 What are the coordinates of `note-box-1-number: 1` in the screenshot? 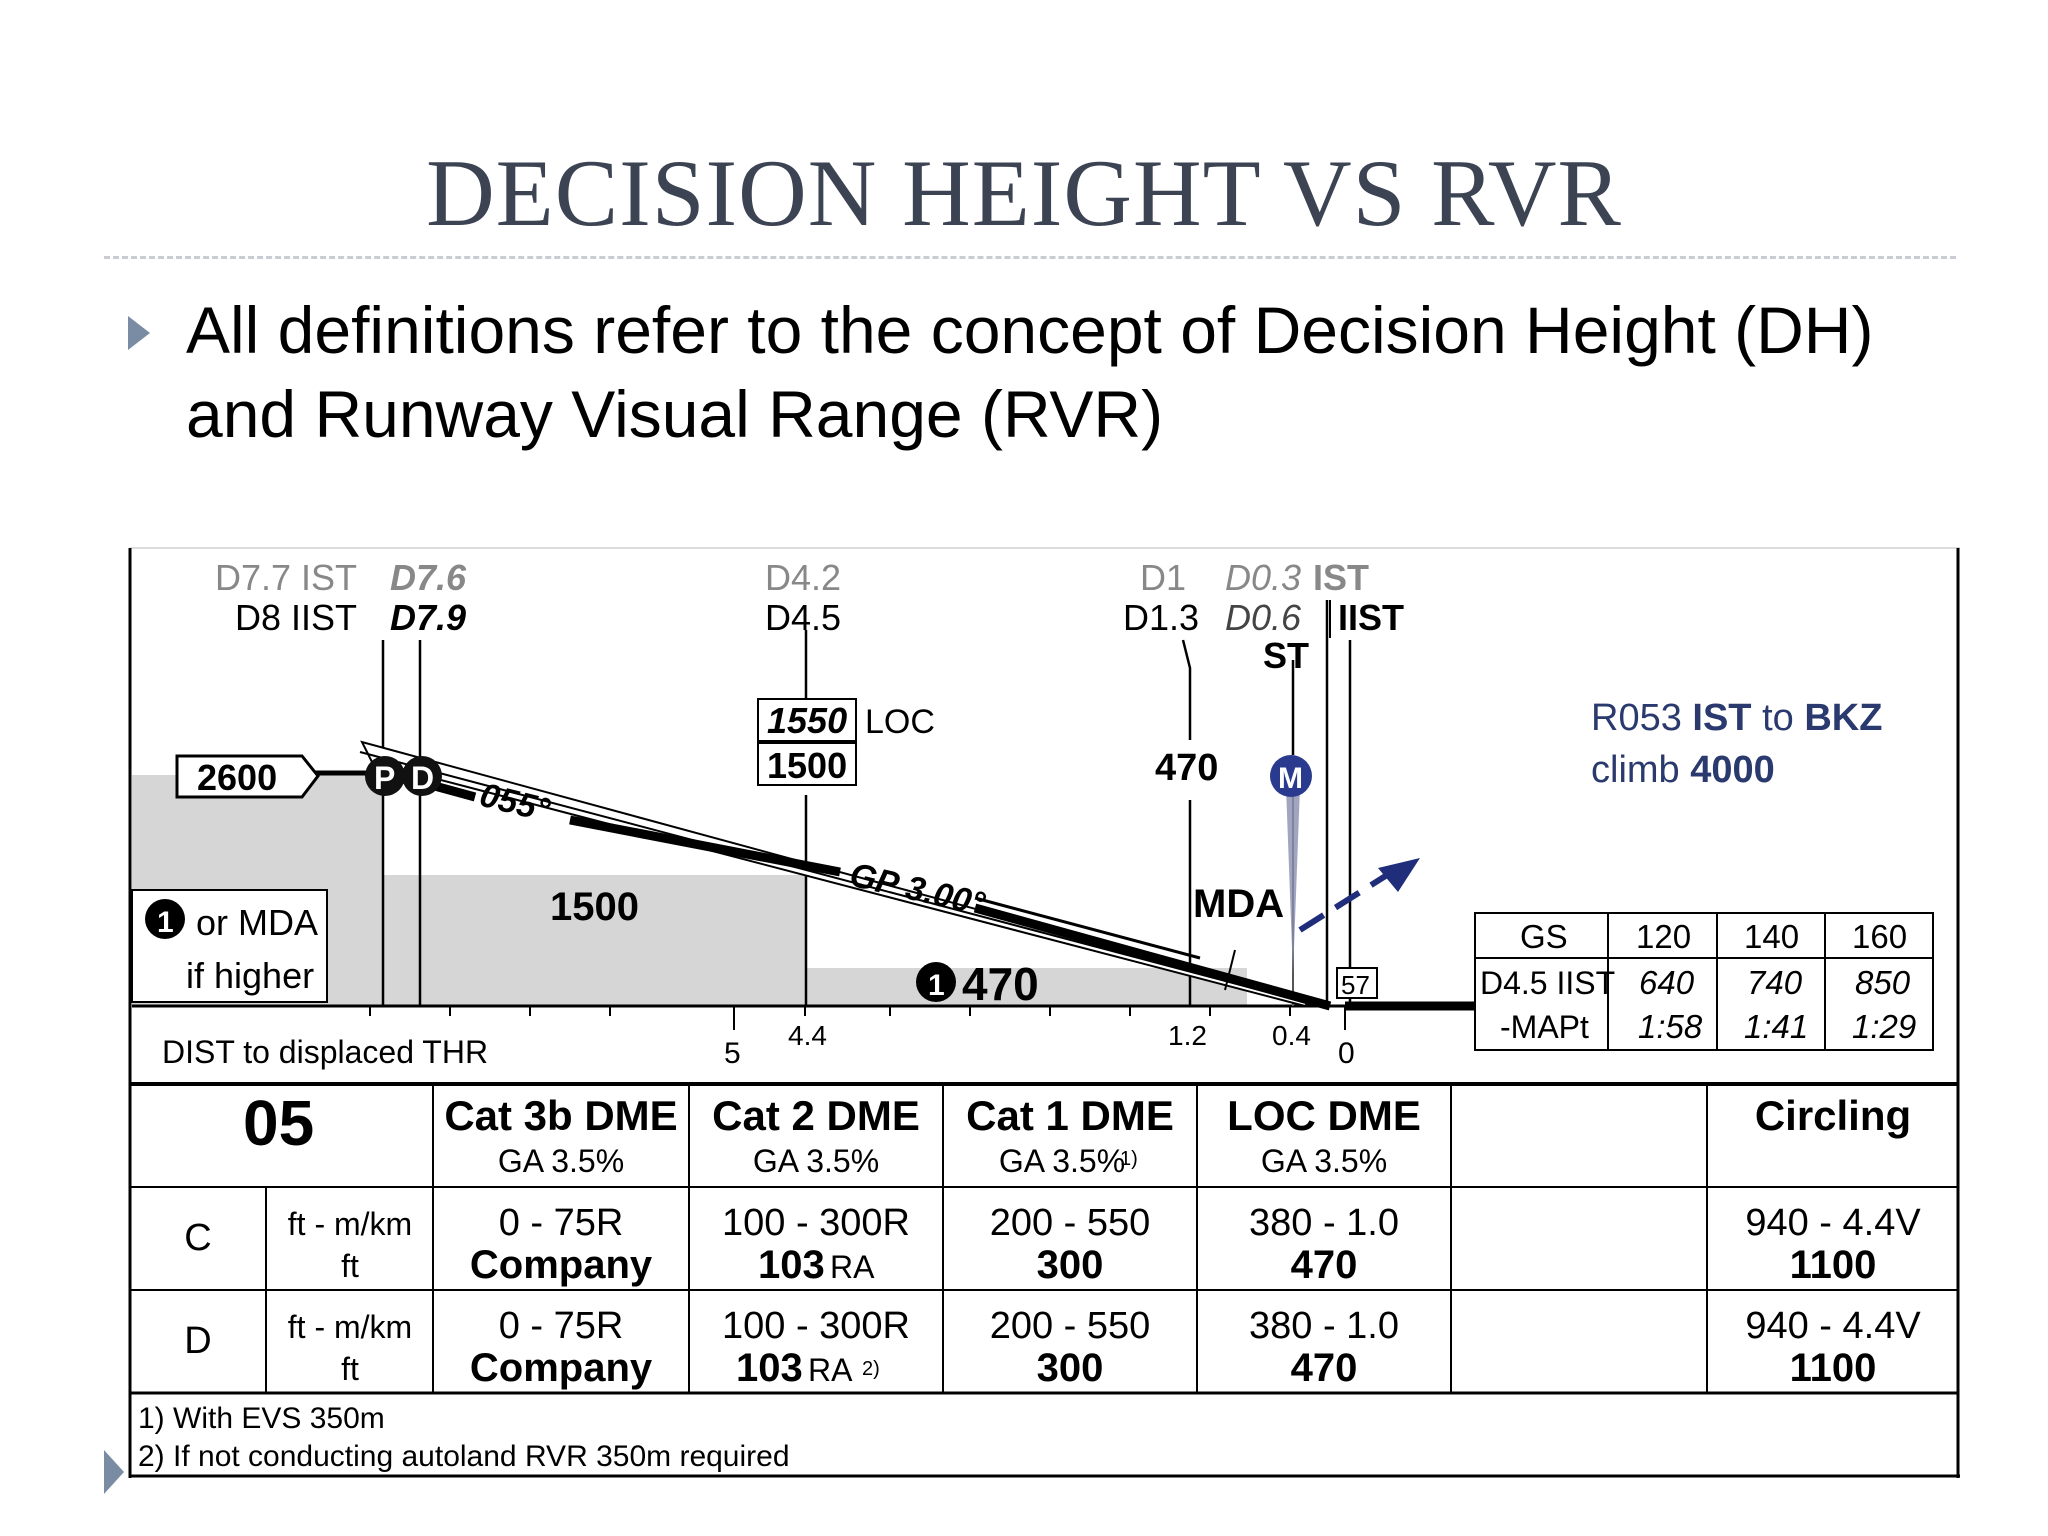 It's located at (165, 922).